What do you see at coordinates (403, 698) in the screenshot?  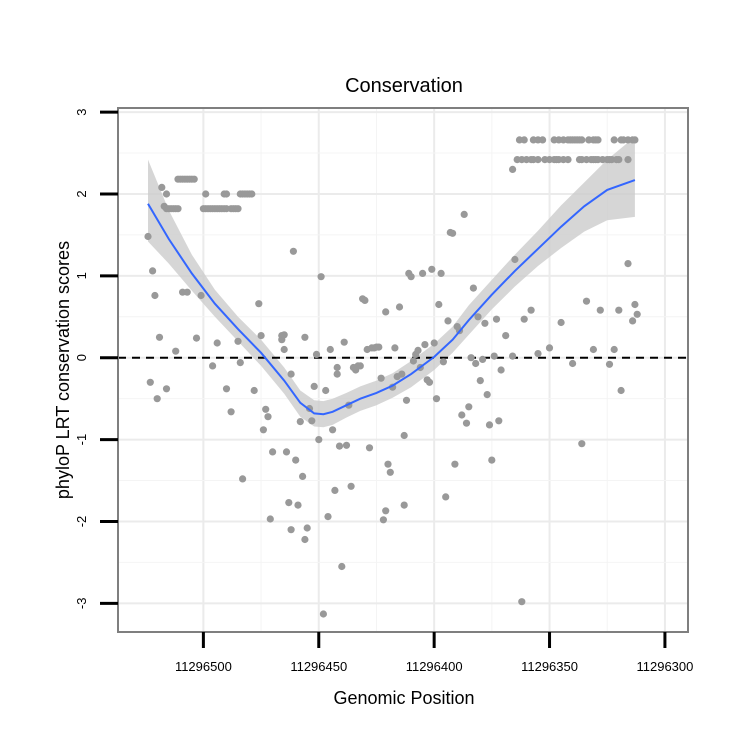 I see `x-axis-label: Genomic Position` at bounding box center [403, 698].